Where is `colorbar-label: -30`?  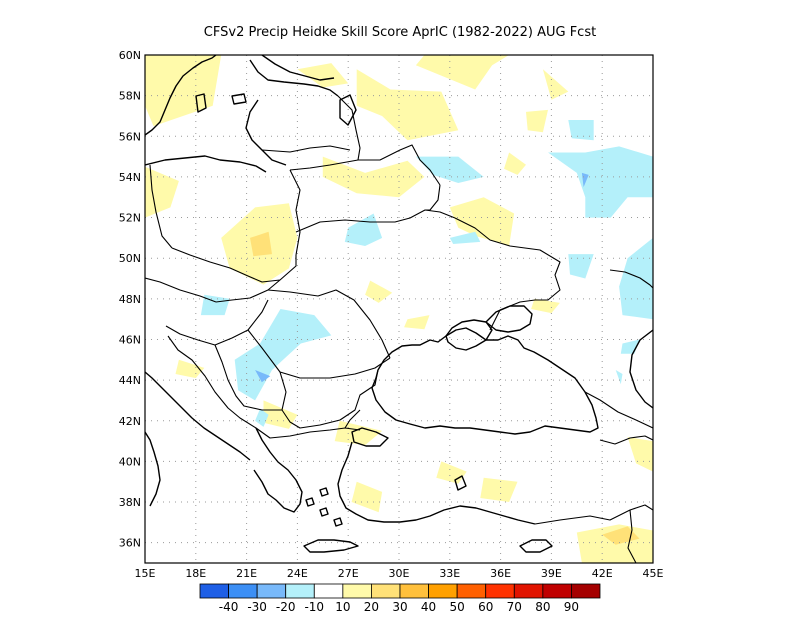 colorbar-label: -30 is located at coordinates (257, 607).